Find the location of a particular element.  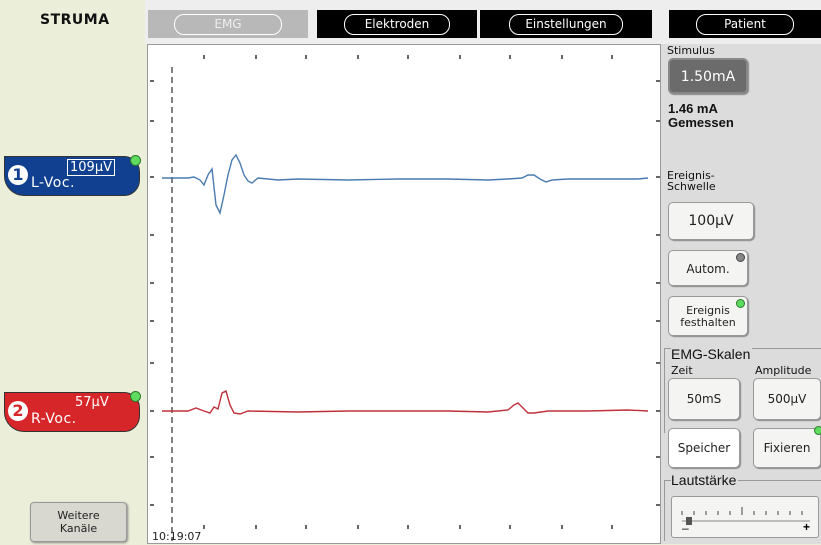

channel-amplitude: 109µV is located at coordinates (91, 167).